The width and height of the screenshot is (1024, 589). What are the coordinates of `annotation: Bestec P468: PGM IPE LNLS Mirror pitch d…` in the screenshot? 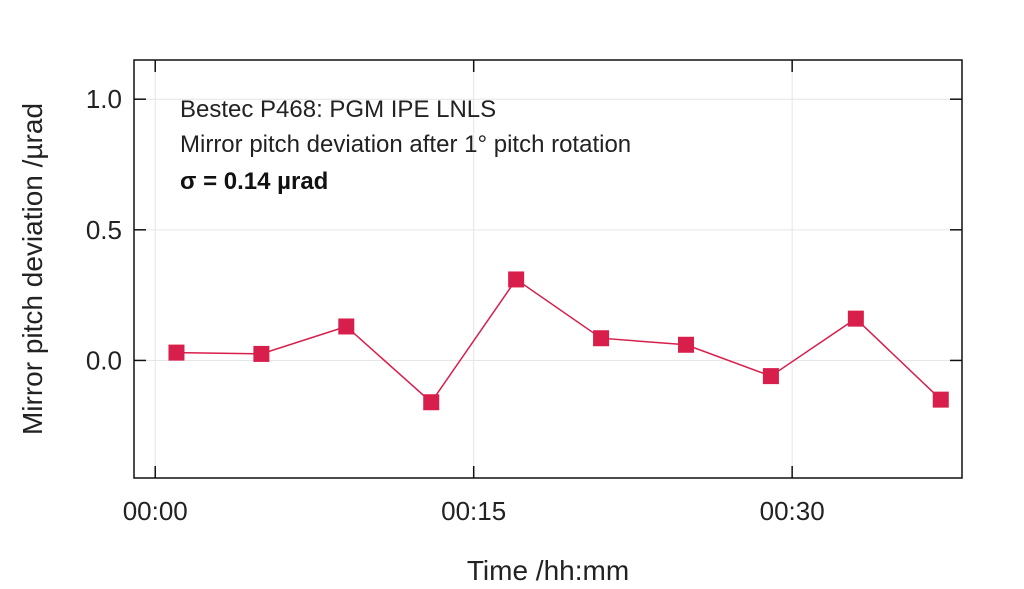 It's located at (405, 145).